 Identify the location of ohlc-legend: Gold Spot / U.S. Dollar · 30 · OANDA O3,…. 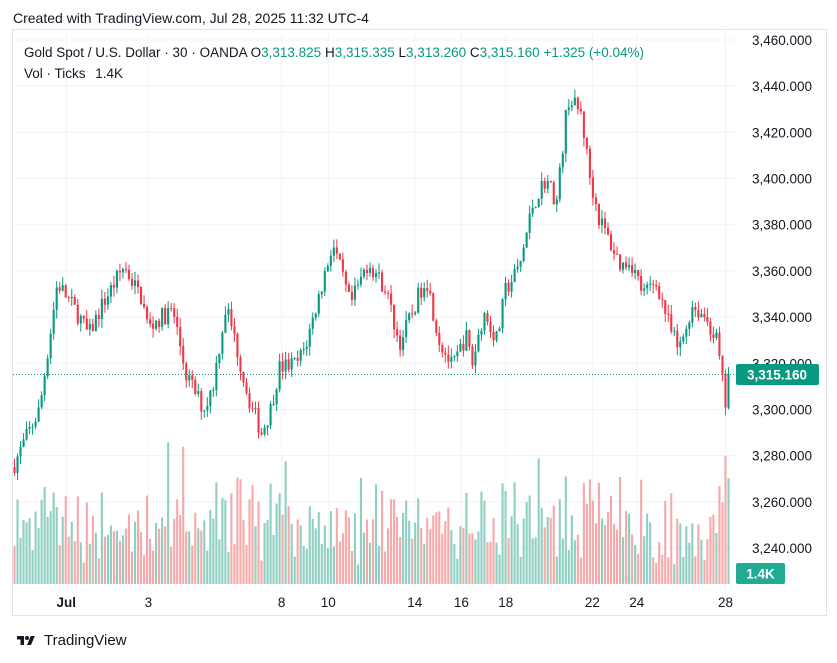
(334, 52).